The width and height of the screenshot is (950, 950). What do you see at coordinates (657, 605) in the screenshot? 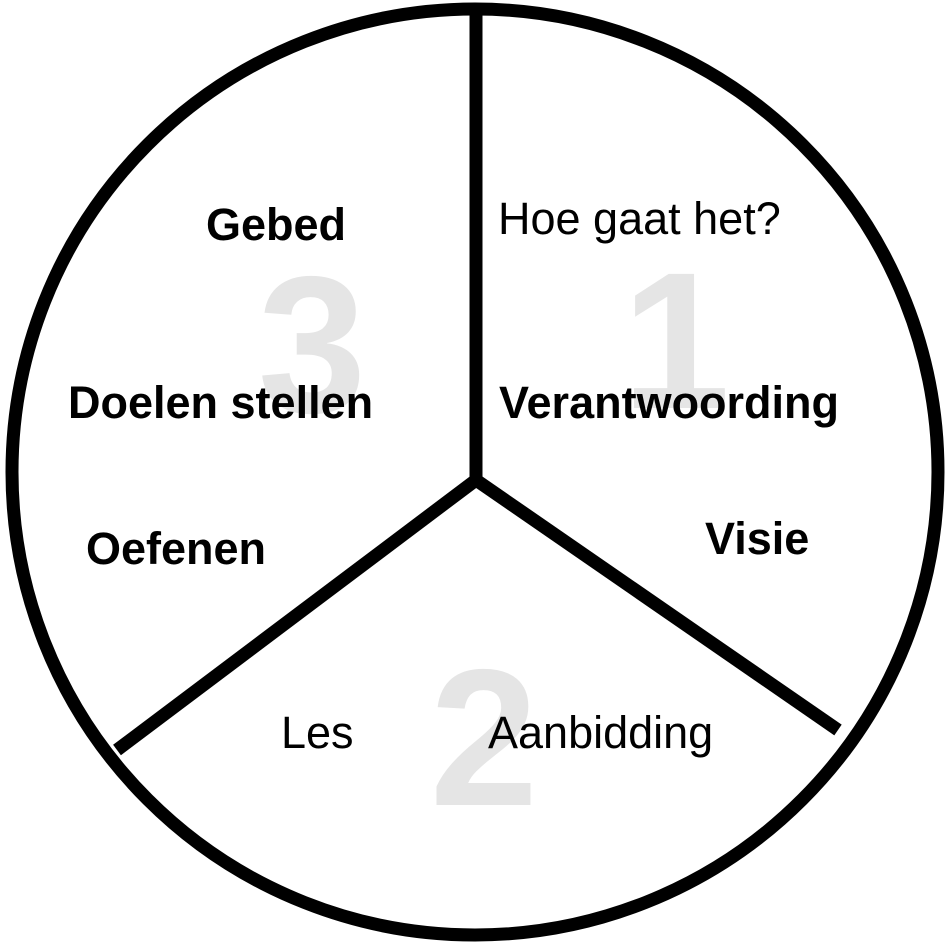
I see `divider-lower-right` at bounding box center [657, 605].